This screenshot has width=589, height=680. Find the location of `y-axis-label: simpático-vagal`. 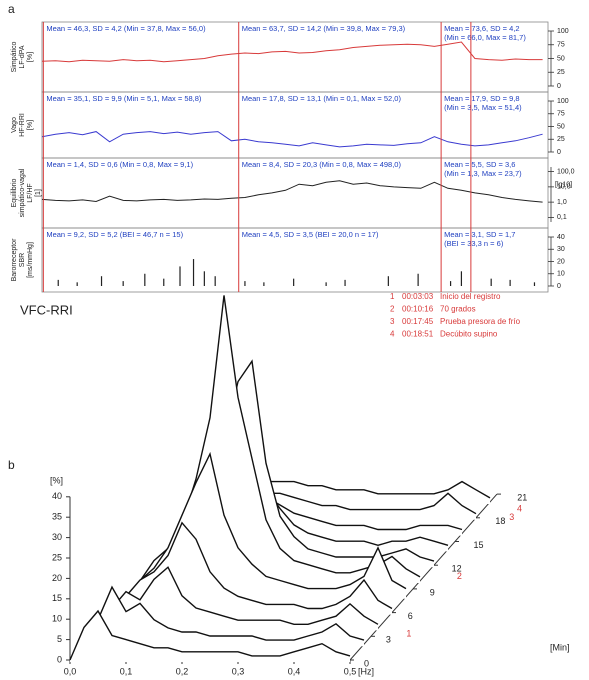

y-axis-label: simpático-vagal is located at coordinates (22, 192).